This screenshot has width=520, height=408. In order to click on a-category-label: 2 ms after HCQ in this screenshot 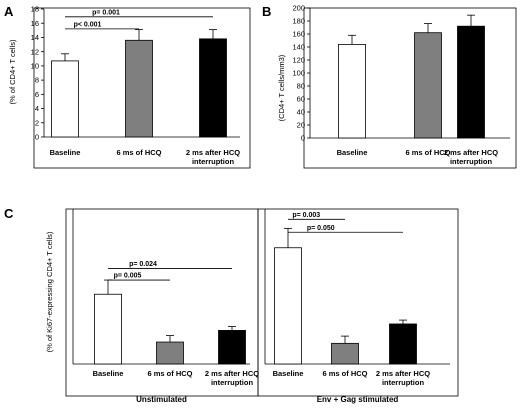, I will do `click(213, 152)`.